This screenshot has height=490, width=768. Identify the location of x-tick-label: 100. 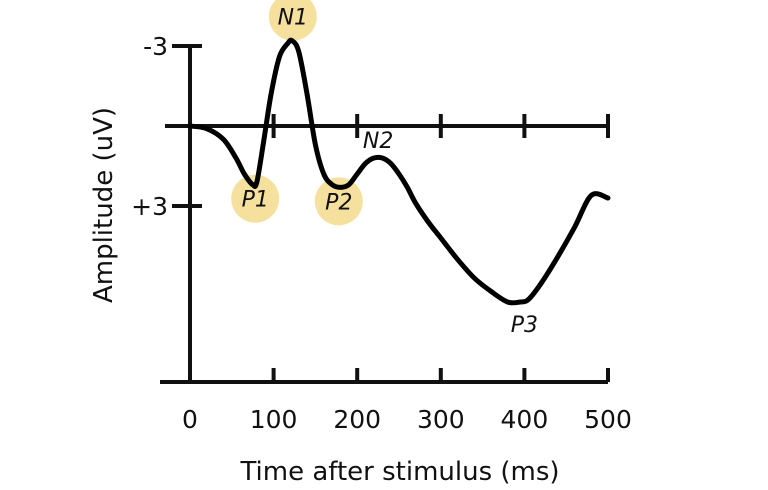
(274, 419).